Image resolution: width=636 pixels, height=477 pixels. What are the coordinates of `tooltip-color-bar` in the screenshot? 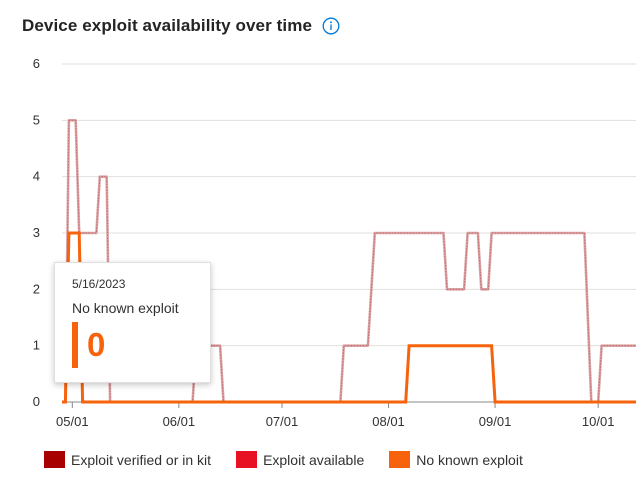 It's located at (75, 345).